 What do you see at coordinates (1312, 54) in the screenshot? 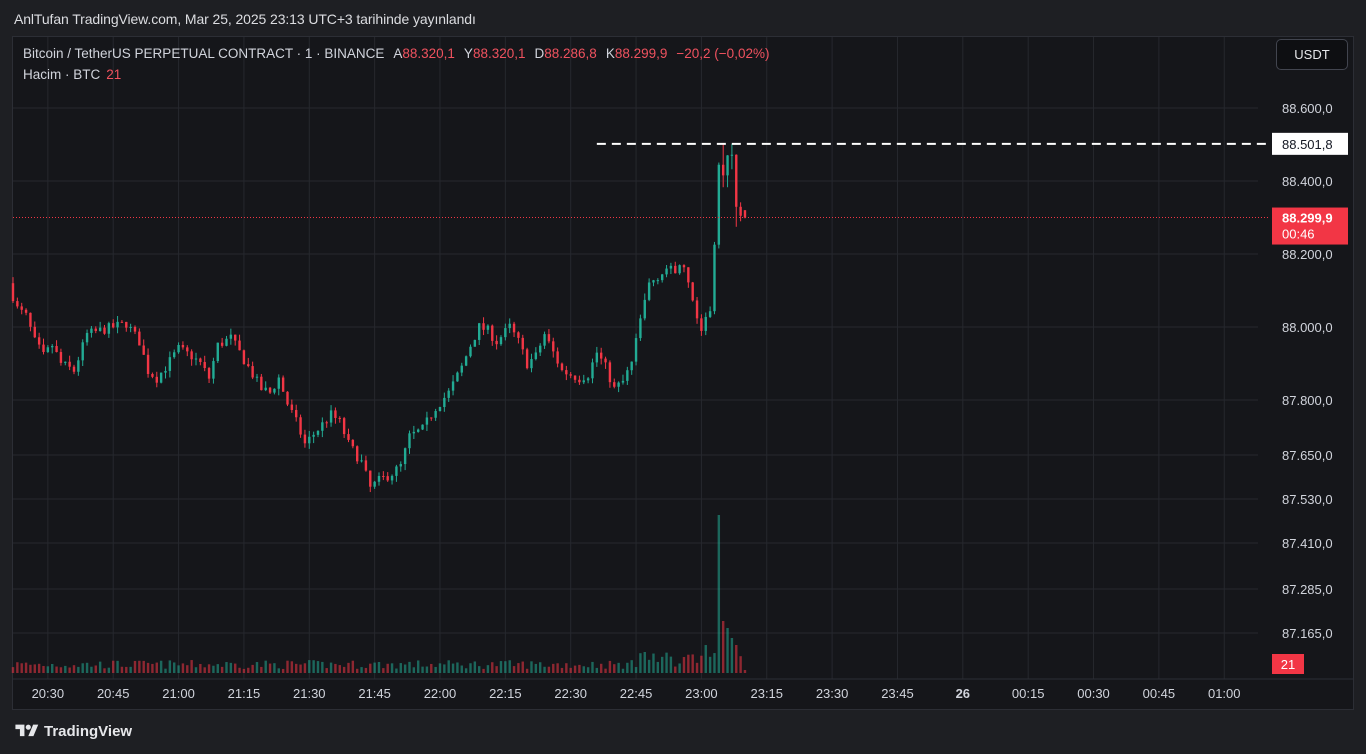
I see `currency-button: USDT` at bounding box center [1312, 54].